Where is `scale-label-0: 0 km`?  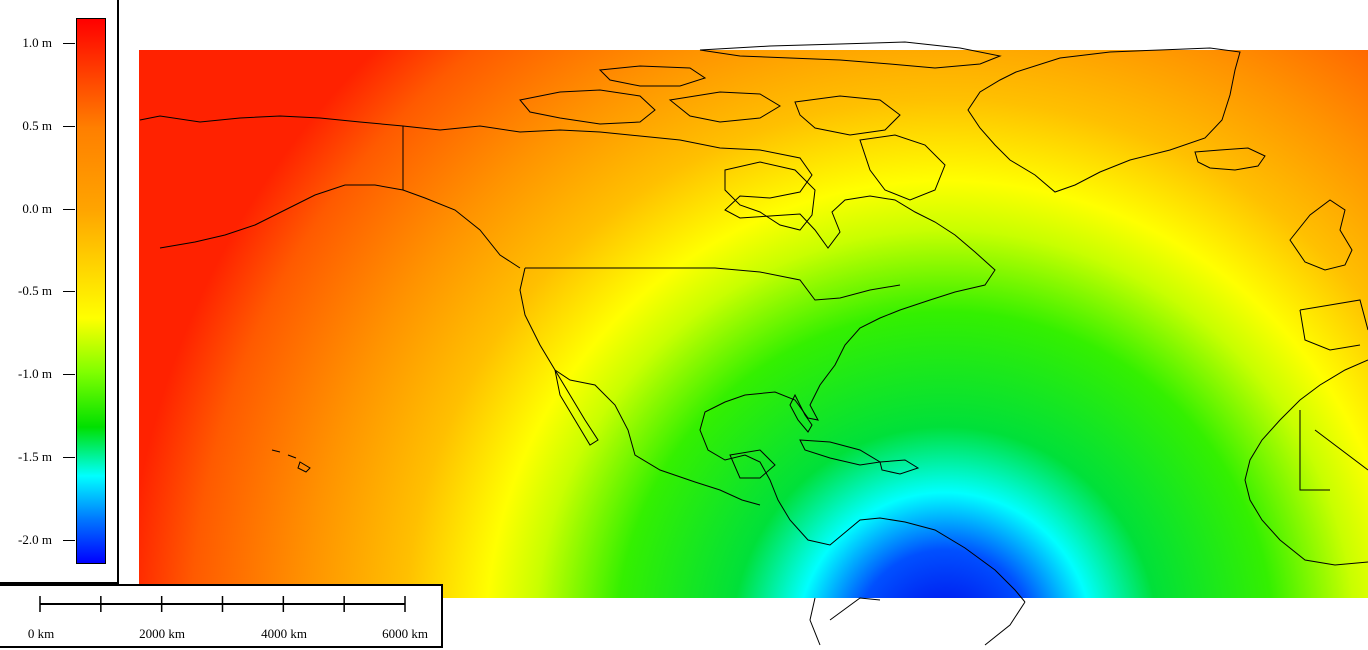 scale-label-0: 0 km is located at coordinates (41, 633).